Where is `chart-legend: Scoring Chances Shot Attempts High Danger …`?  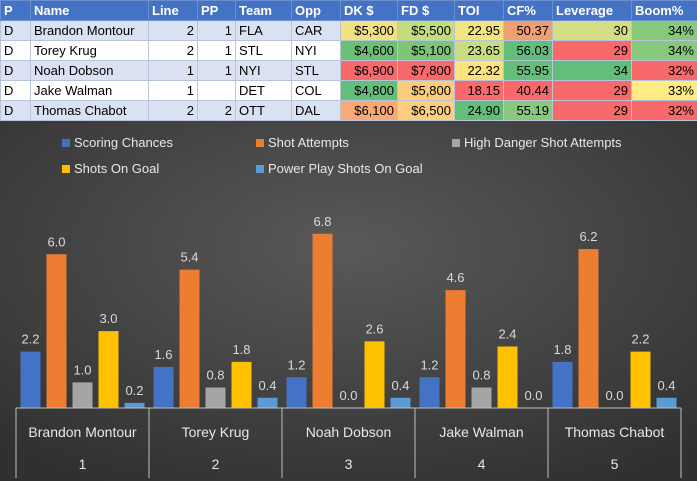
chart-legend: Scoring Chances Shot Attempts High Danger … is located at coordinates (342, 155).